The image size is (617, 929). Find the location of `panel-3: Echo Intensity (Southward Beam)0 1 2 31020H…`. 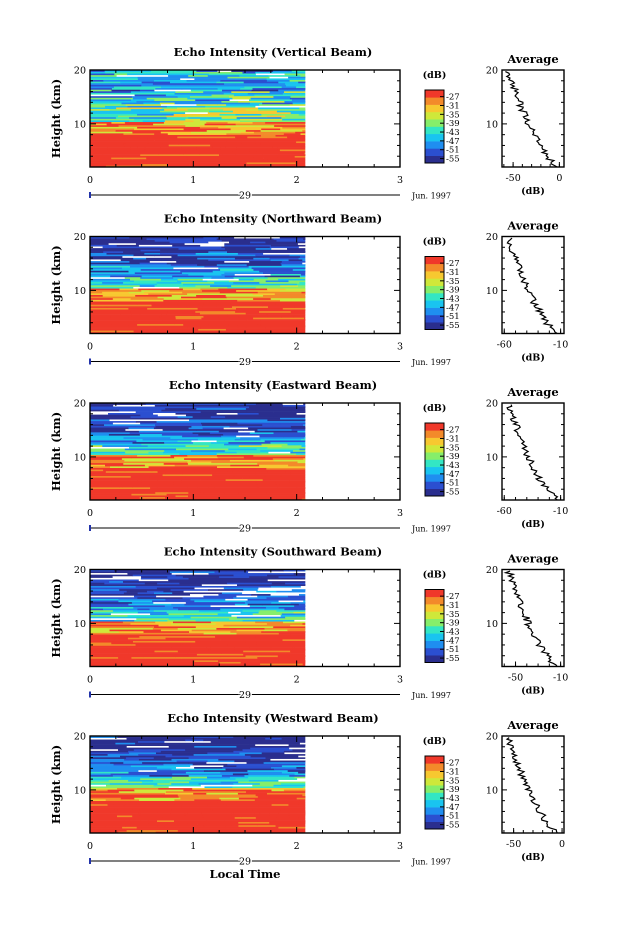

panel-3: Echo Intensity (Southward Beam)0 1 2 31020H… is located at coordinates (308, 624).